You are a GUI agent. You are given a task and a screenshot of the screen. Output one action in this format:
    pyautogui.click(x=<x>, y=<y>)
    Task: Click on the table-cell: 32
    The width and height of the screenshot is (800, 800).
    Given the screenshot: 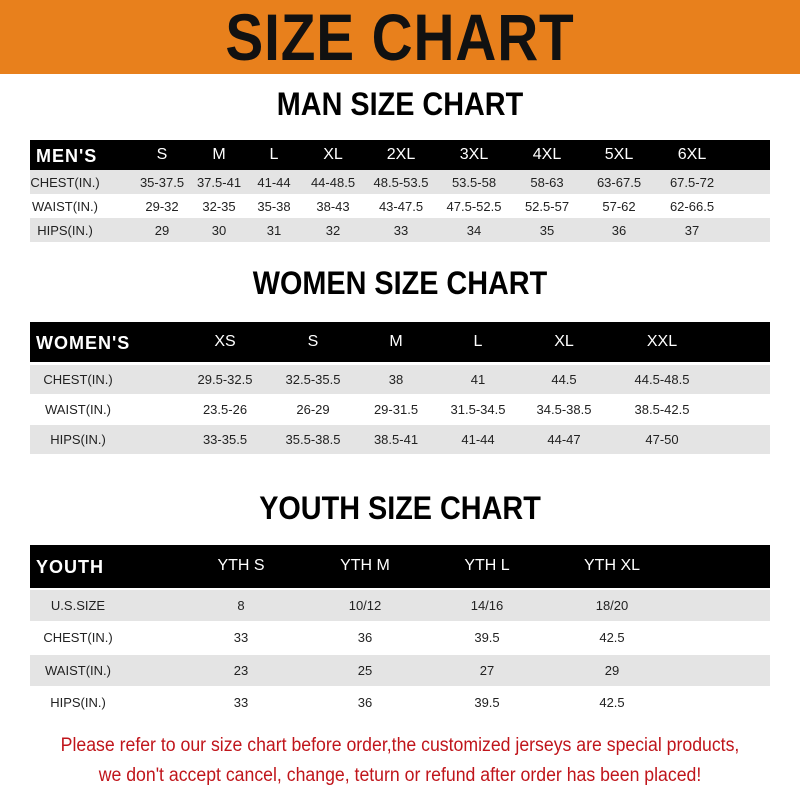 What is the action you would take?
    pyautogui.click(x=333, y=230)
    